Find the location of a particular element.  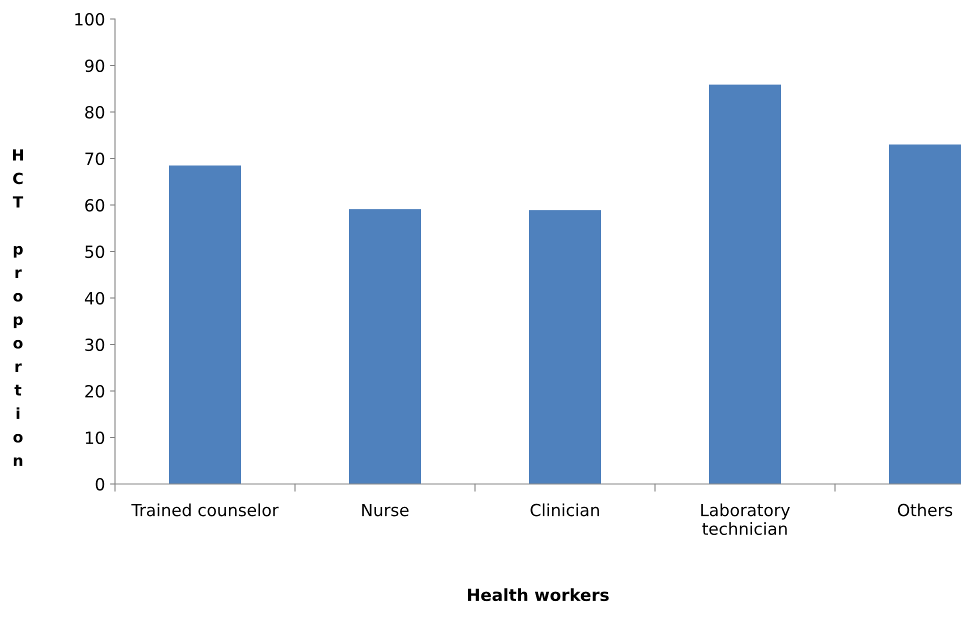

x-axis-title: Health workers is located at coordinates (538, 595).